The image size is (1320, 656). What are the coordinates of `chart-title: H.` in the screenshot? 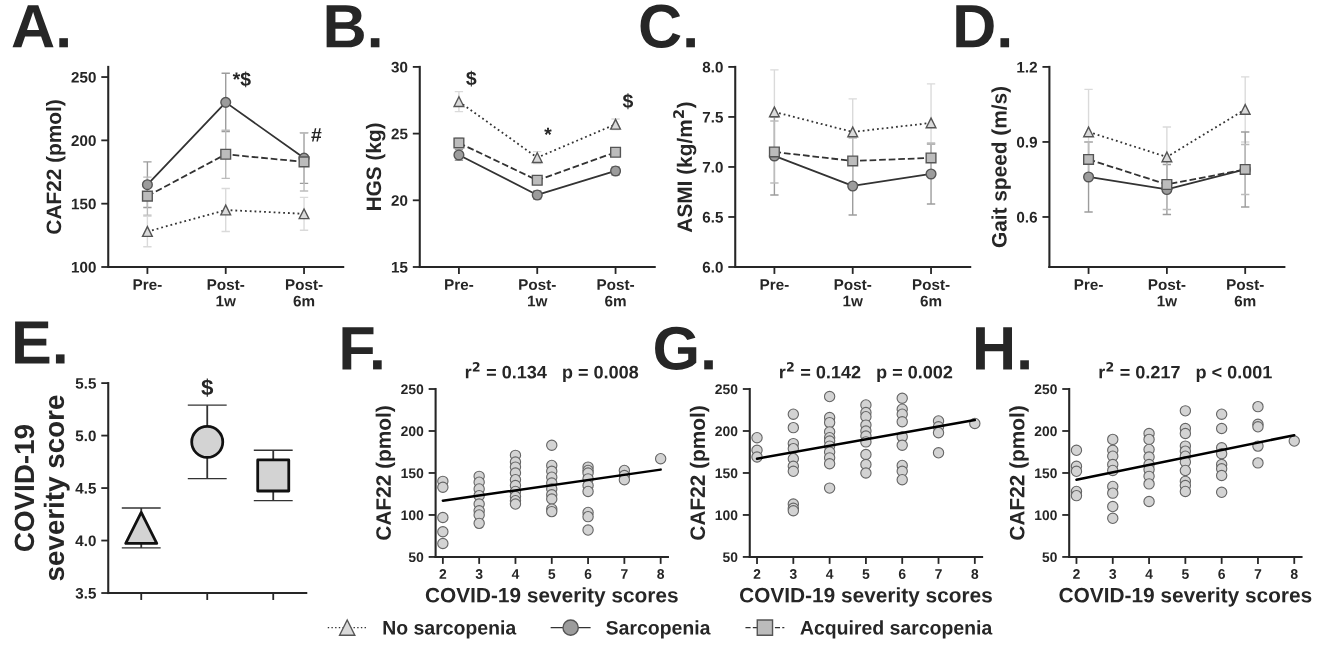 It's located at (1002, 348).